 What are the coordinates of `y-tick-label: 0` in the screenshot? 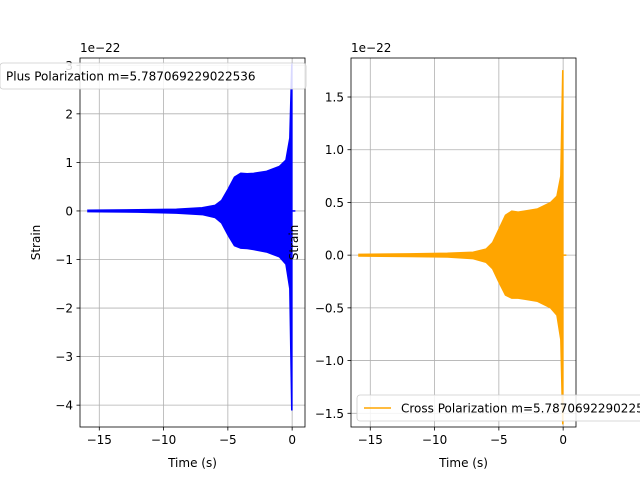 It's located at (69, 211).